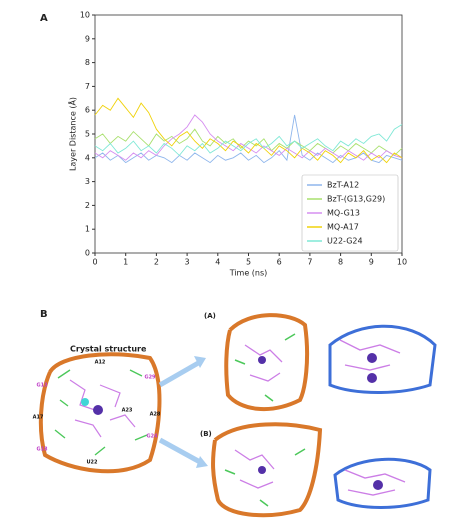 The image size is (474, 528). What do you see at coordinates (87, 205) in the screenshot?
I see `y-tick-label: 2` at bounding box center [87, 205].